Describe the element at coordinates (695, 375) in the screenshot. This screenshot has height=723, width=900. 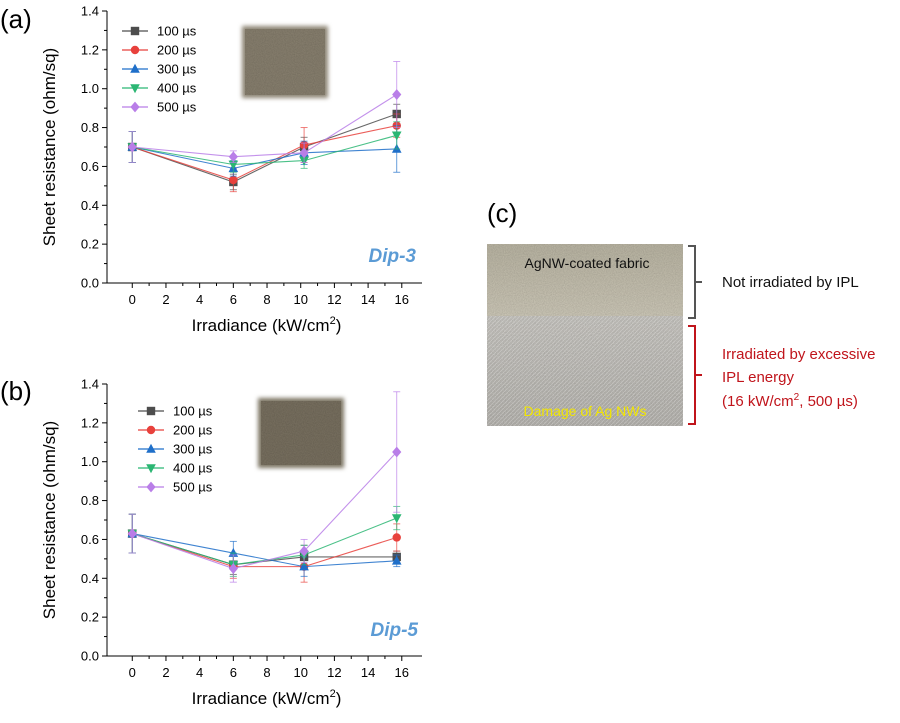
I see `bracket-bottom` at that location.